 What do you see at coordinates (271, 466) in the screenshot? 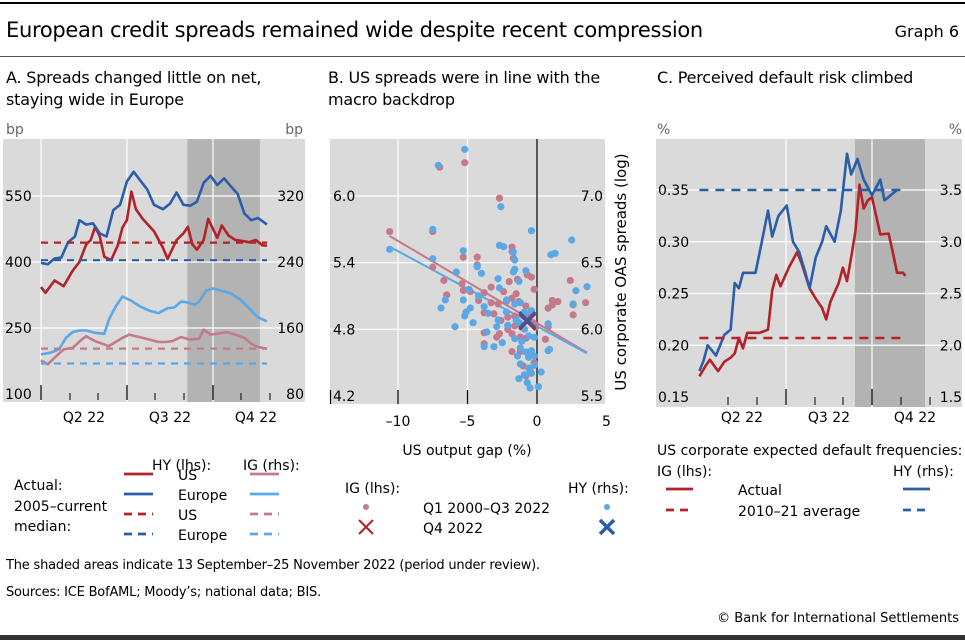
I see `panel-a-legend-header-ig: IG (rhs):` at bounding box center [271, 466].